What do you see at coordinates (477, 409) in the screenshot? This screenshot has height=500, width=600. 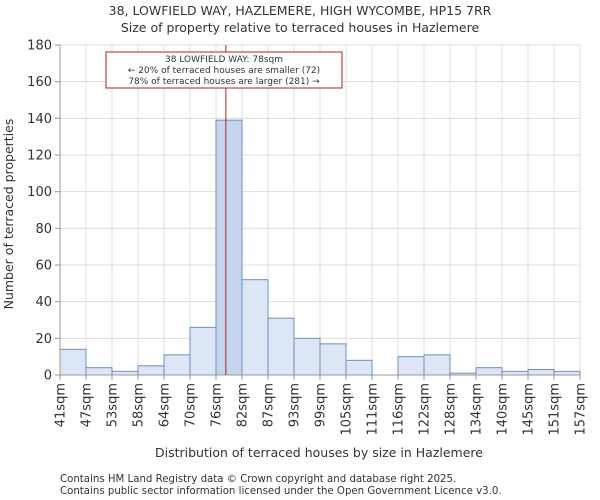 I see `x-tick-label: 134sqm` at bounding box center [477, 409].